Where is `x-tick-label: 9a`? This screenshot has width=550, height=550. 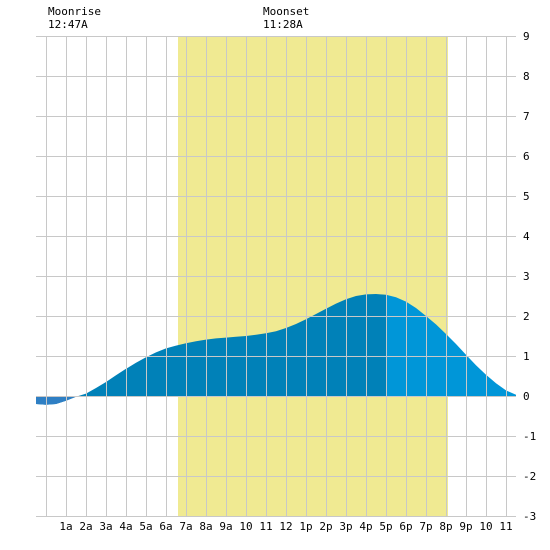 x-tick-label: 9a is located at coordinates (225, 526).